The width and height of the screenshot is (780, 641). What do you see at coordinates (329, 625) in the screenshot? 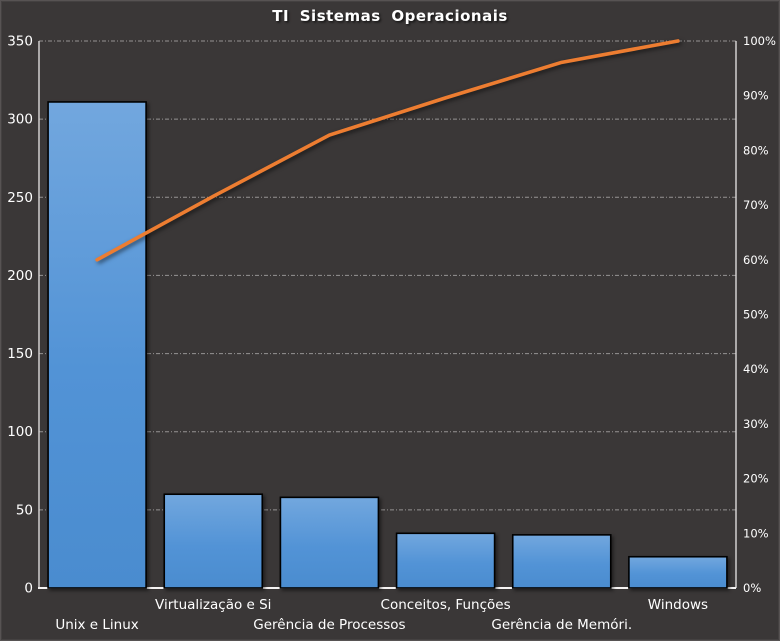
I see `category-label-ger-ncia-de-processos: Gerência de Processos` at bounding box center [329, 625].